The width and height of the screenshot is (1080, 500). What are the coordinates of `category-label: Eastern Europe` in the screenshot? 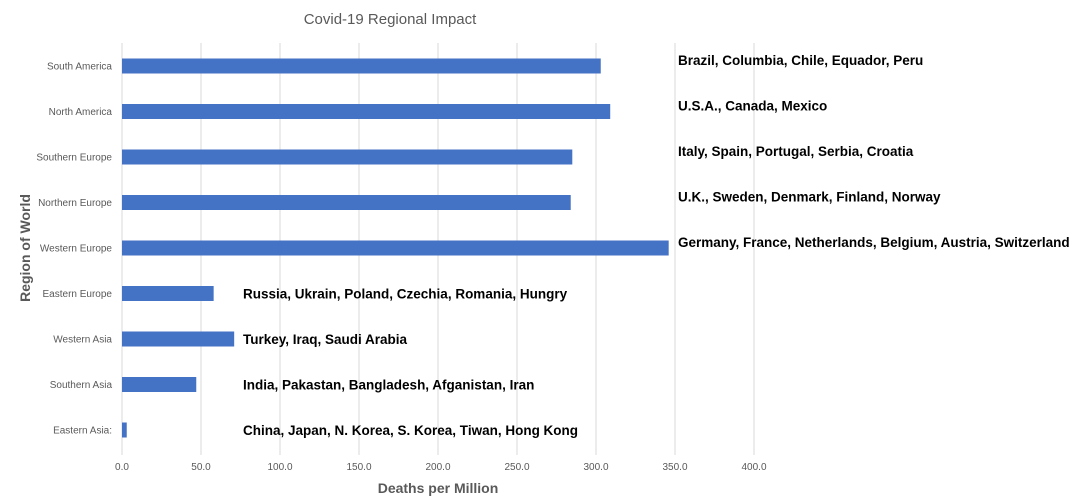 It's located at (78, 294).